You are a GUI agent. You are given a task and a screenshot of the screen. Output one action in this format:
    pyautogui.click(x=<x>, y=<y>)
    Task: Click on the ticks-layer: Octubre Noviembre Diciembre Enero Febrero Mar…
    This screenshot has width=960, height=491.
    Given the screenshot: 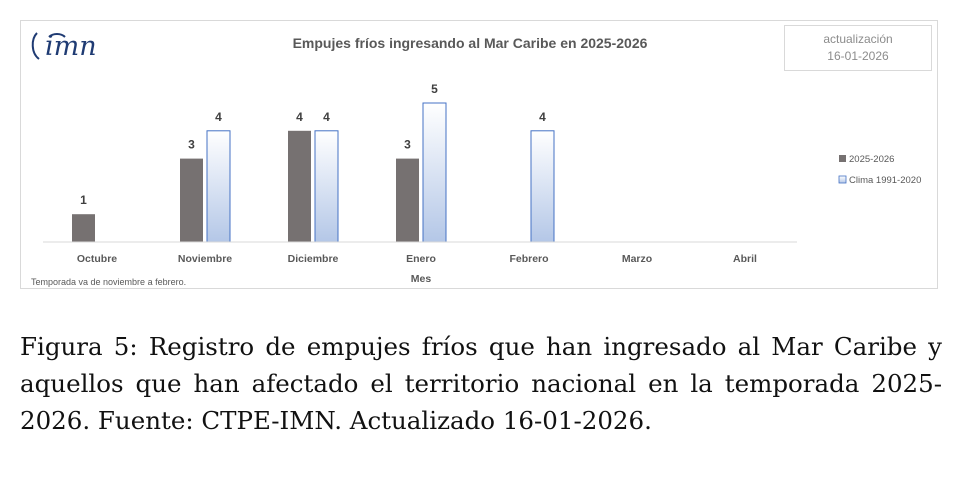 What is the action you would take?
    pyautogui.click(x=417, y=259)
    